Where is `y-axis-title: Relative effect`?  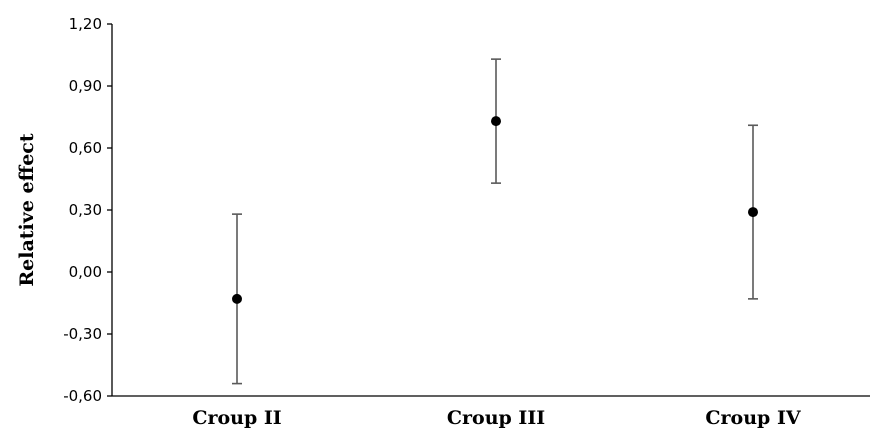 y-axis-title: Relative effect is located at coordinates (27, 209).